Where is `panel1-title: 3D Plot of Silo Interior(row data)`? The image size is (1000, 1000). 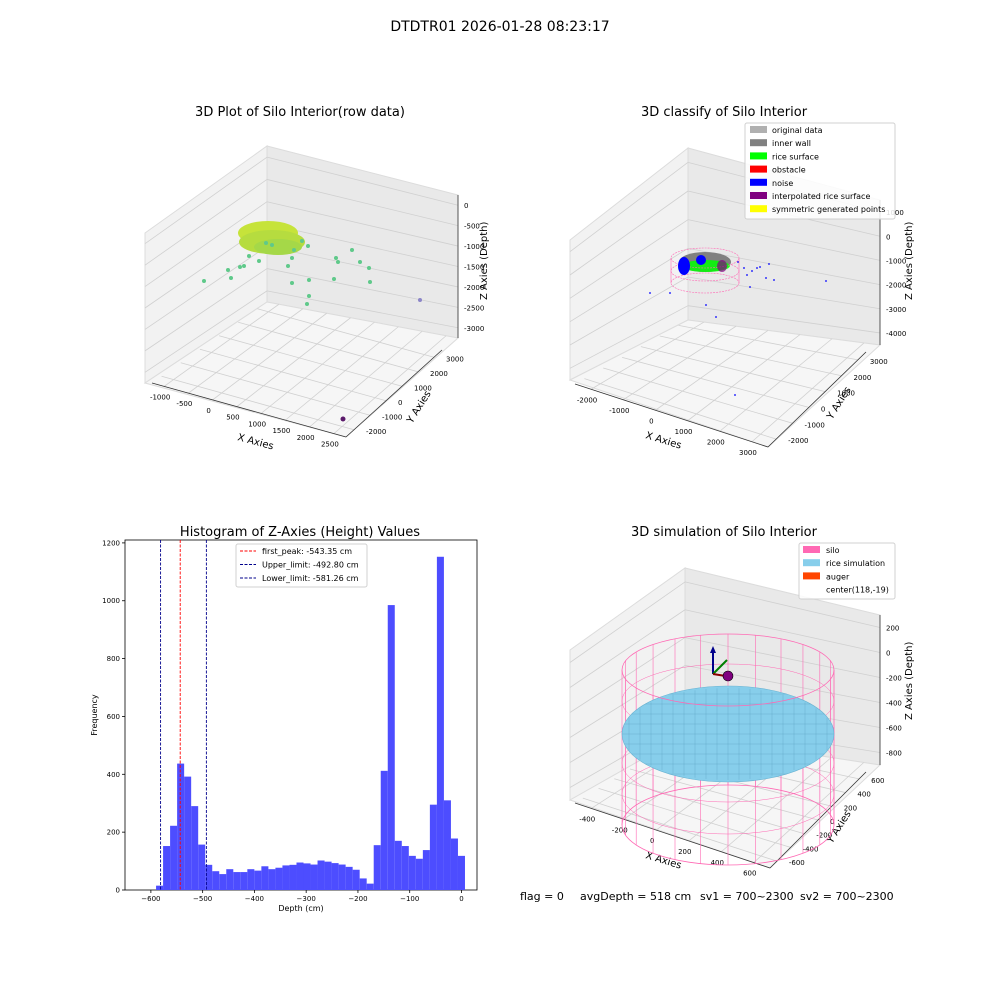 panel1-title: 3D Plot of Silo Interior(row data) is located at coordinates (300, 112).